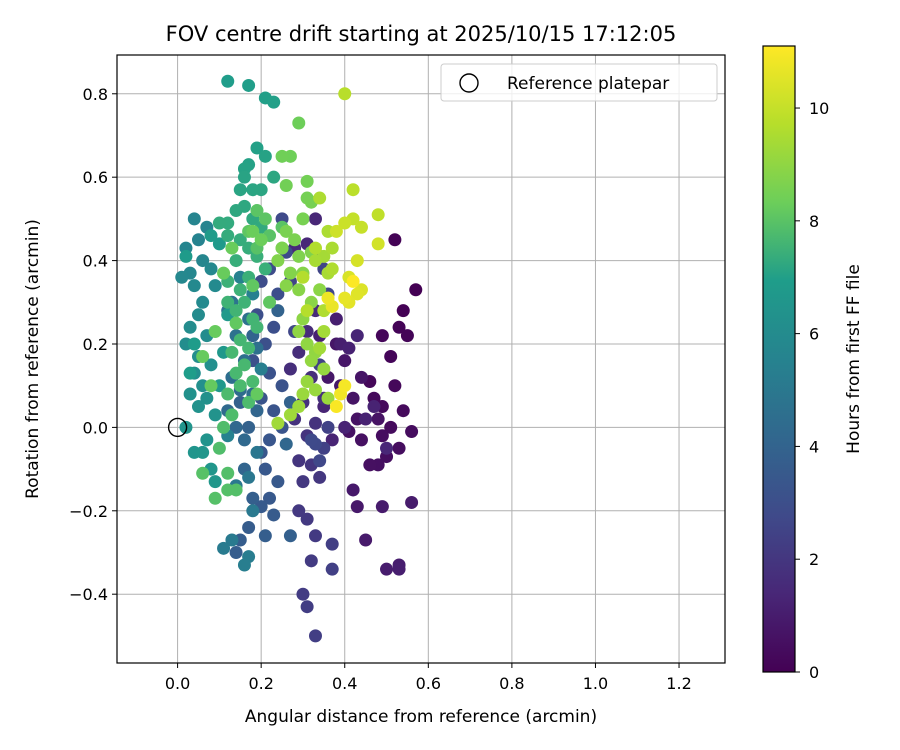  Describe the element at coordinates (812, 390) in the screenshot. I see `colorbar-ticks: 0 2 4 6 8 10` at that location.